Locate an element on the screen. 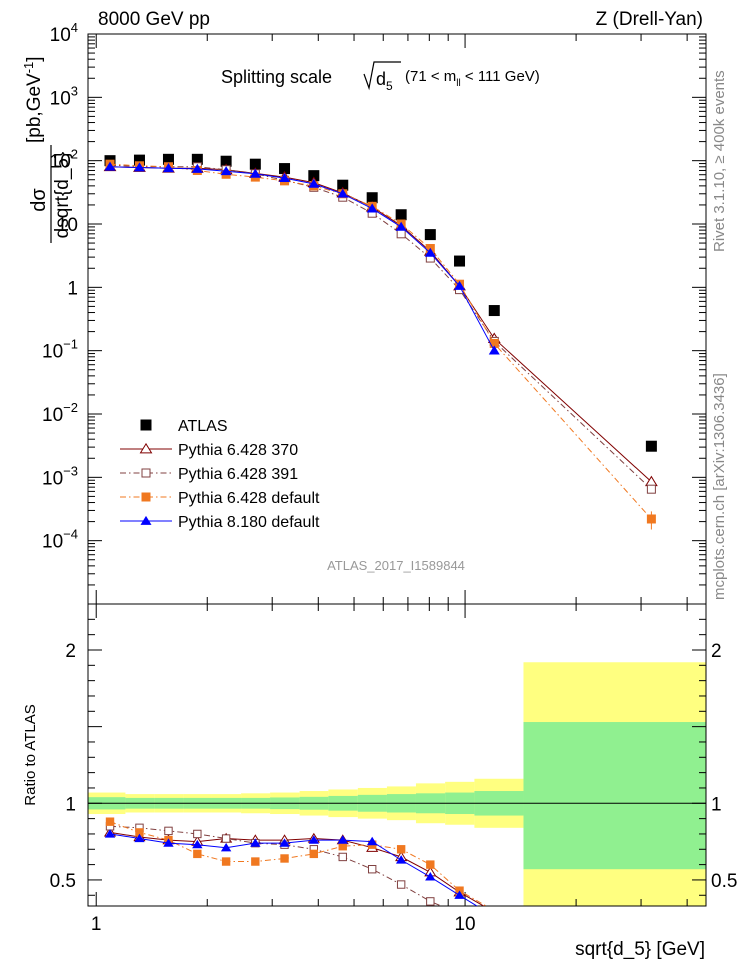 The image size is (746, 972). ratio-series-pythia-8-180-default is located at coordinates (291, 867).